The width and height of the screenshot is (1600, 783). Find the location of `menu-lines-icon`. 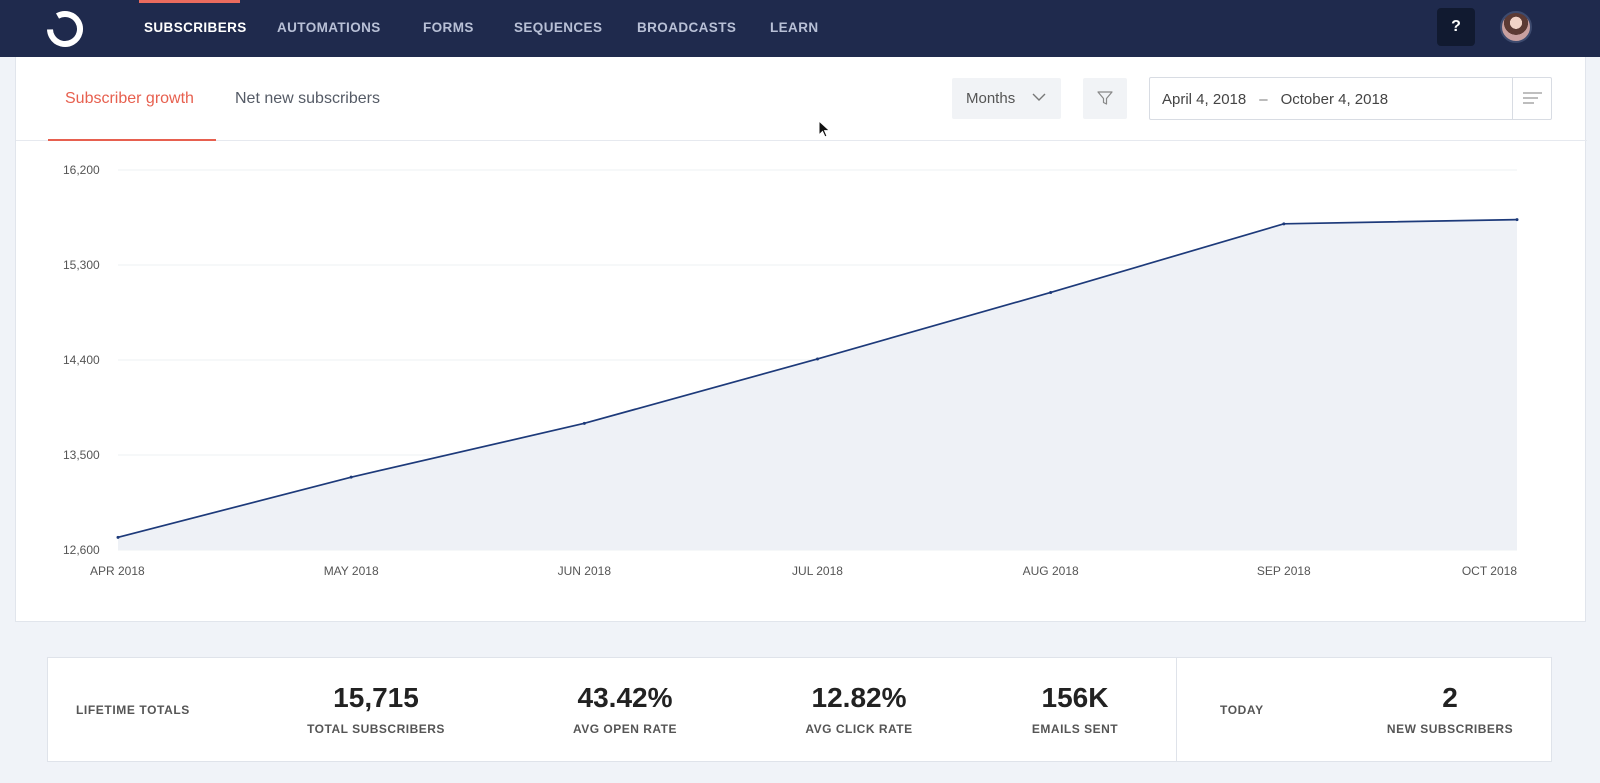

menu-lines-icon is located at coordinates (1532, 98).